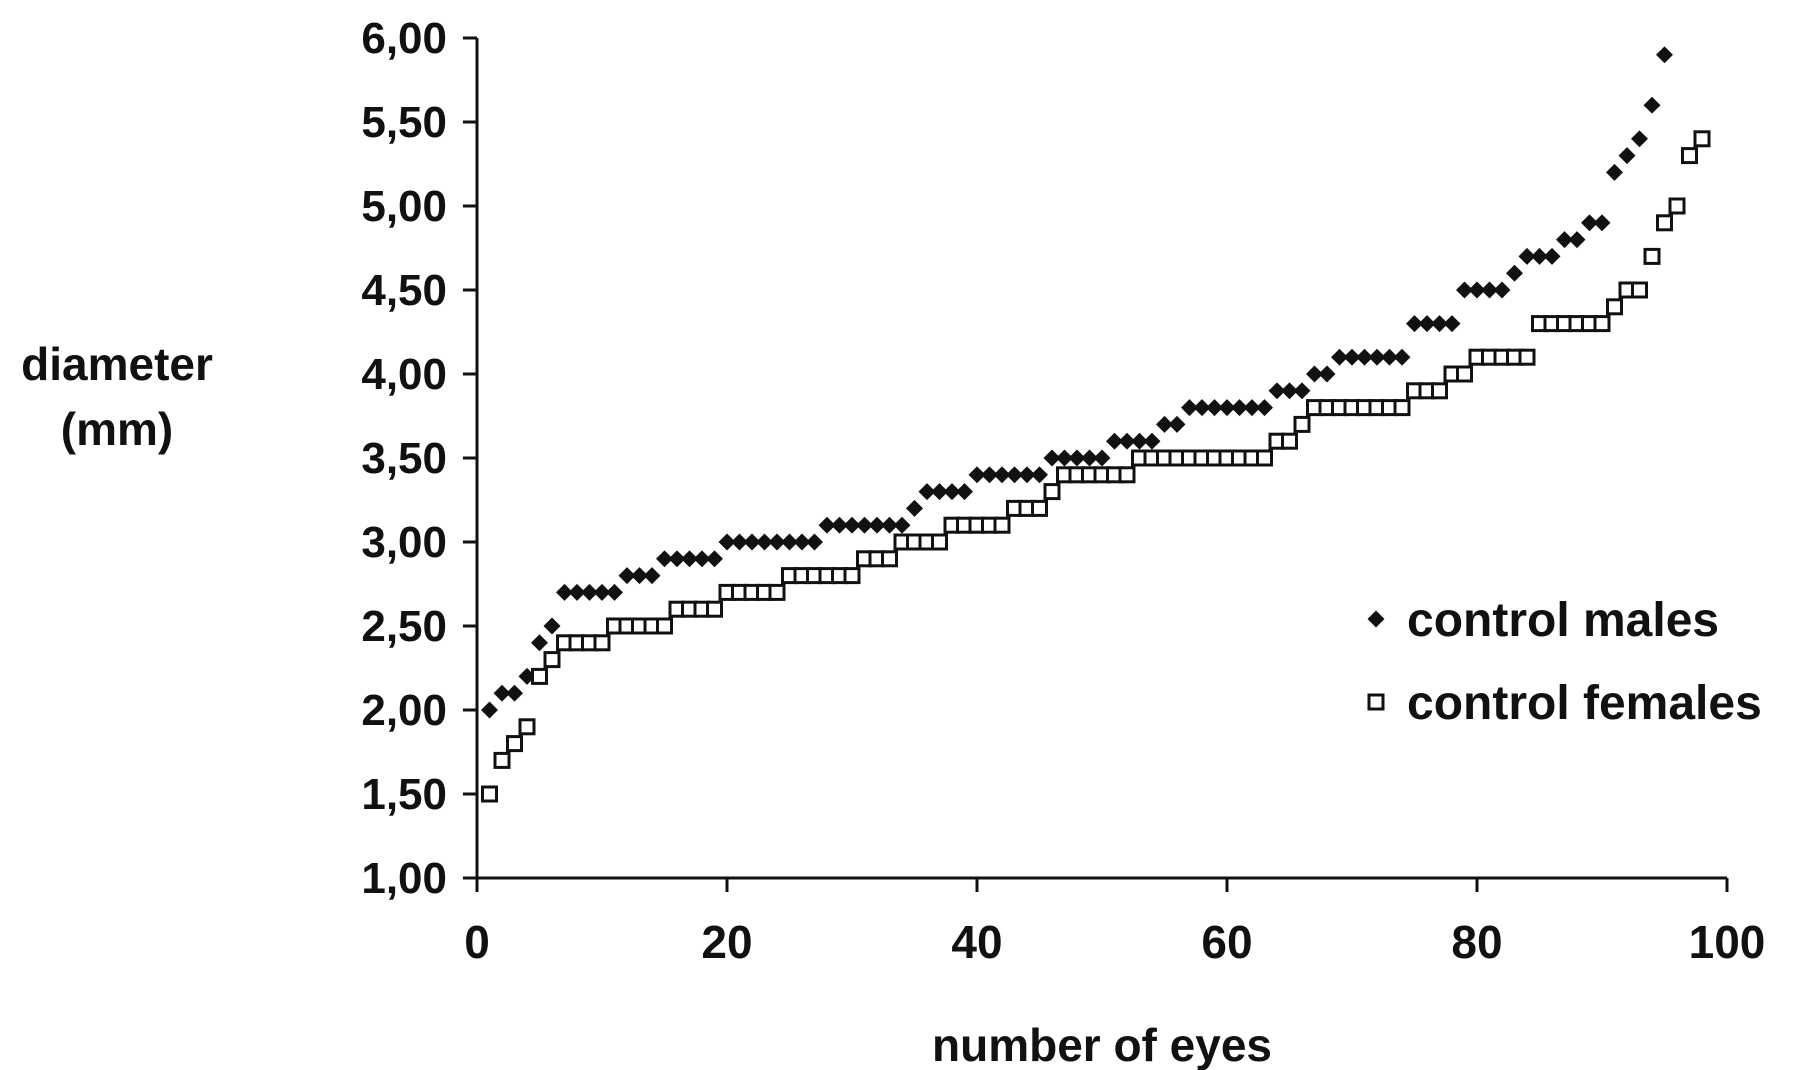  I want to click on x-tick-label: 80, so click(1476, 942).